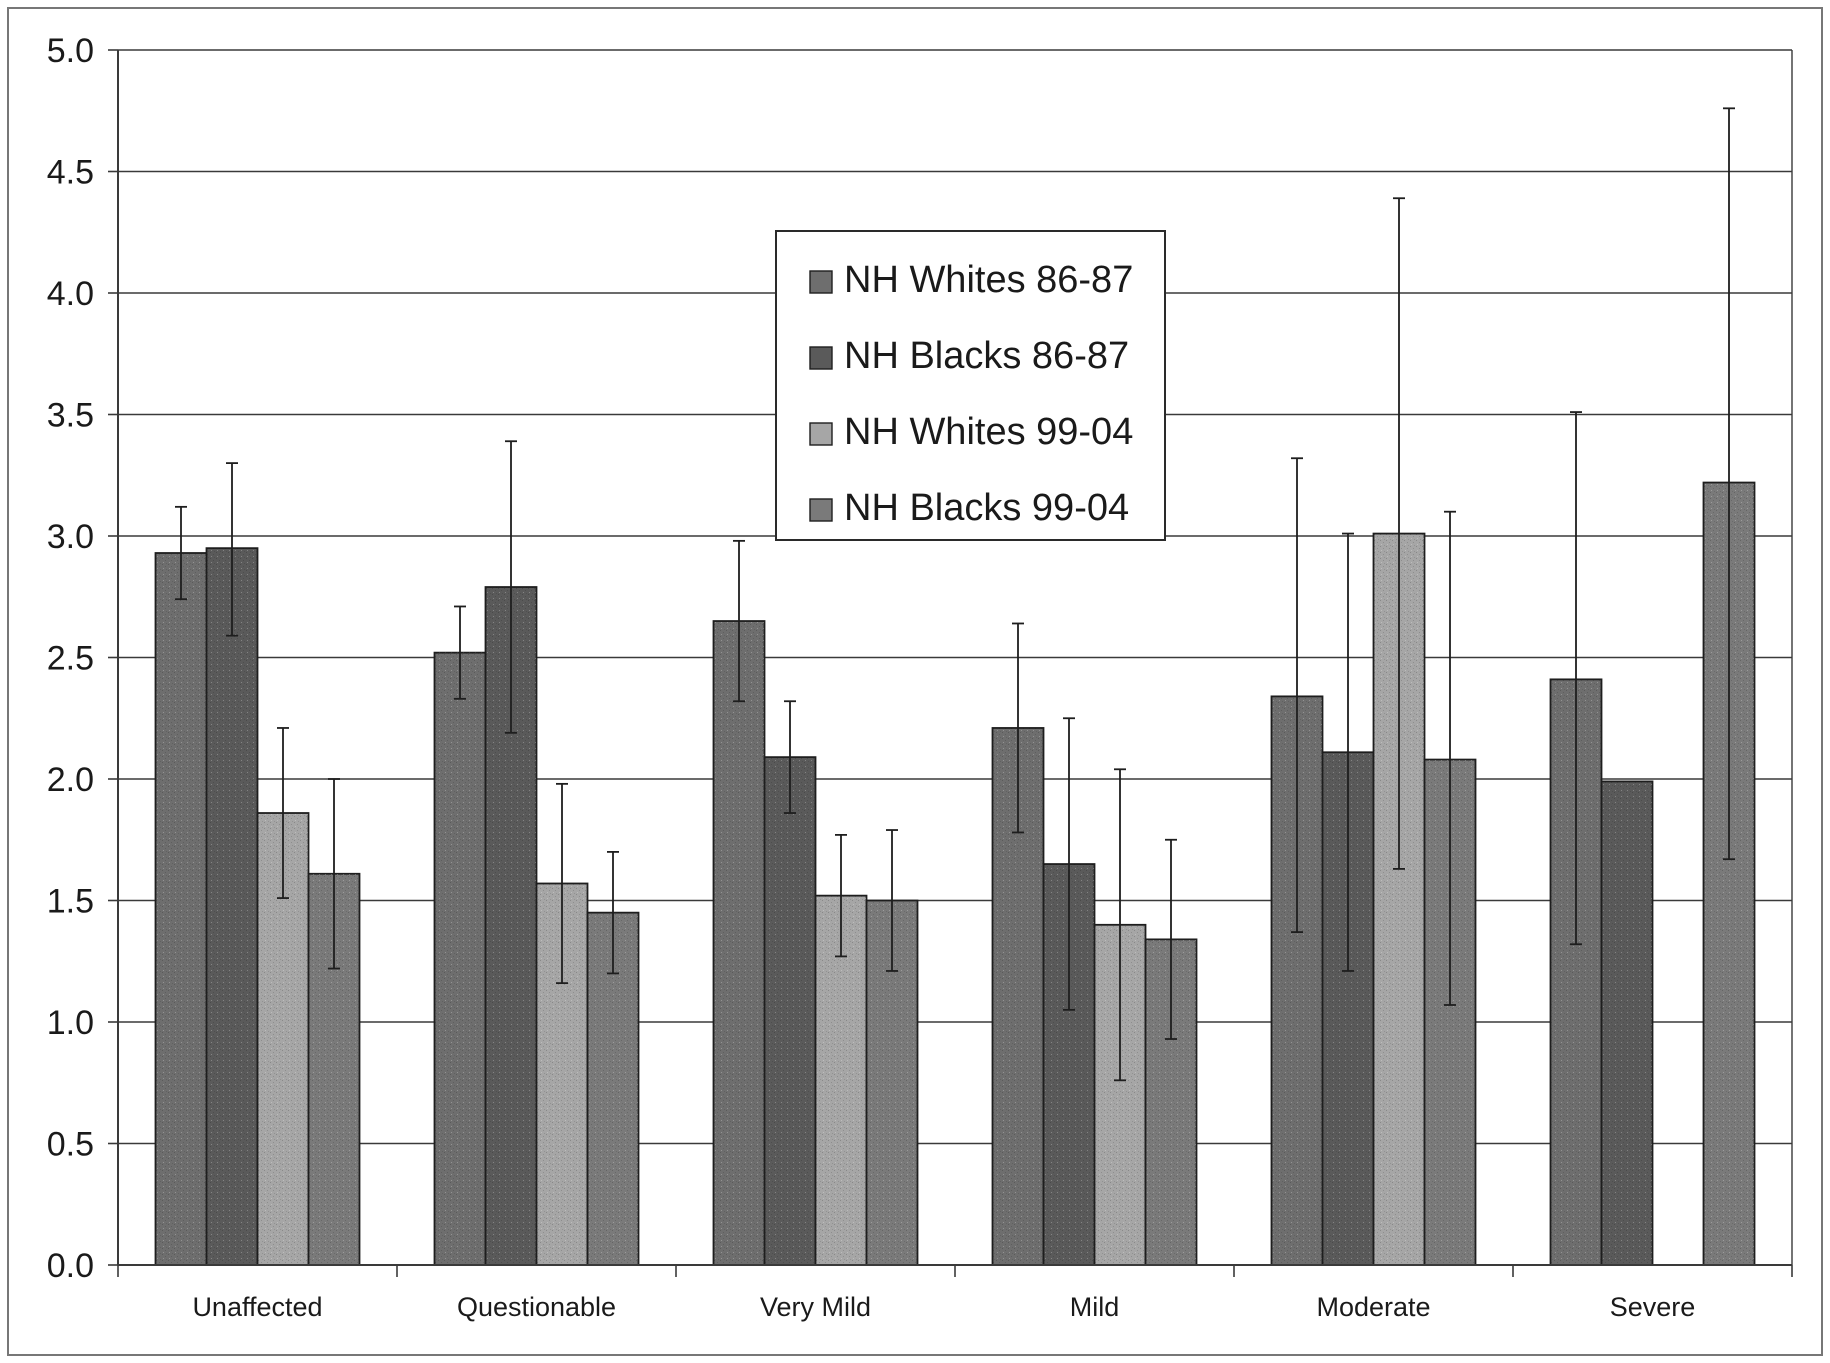 The height and width of the screenshot is (1363, 1830). I want to click on x-category-label: Questionable, so click(536, 1307).